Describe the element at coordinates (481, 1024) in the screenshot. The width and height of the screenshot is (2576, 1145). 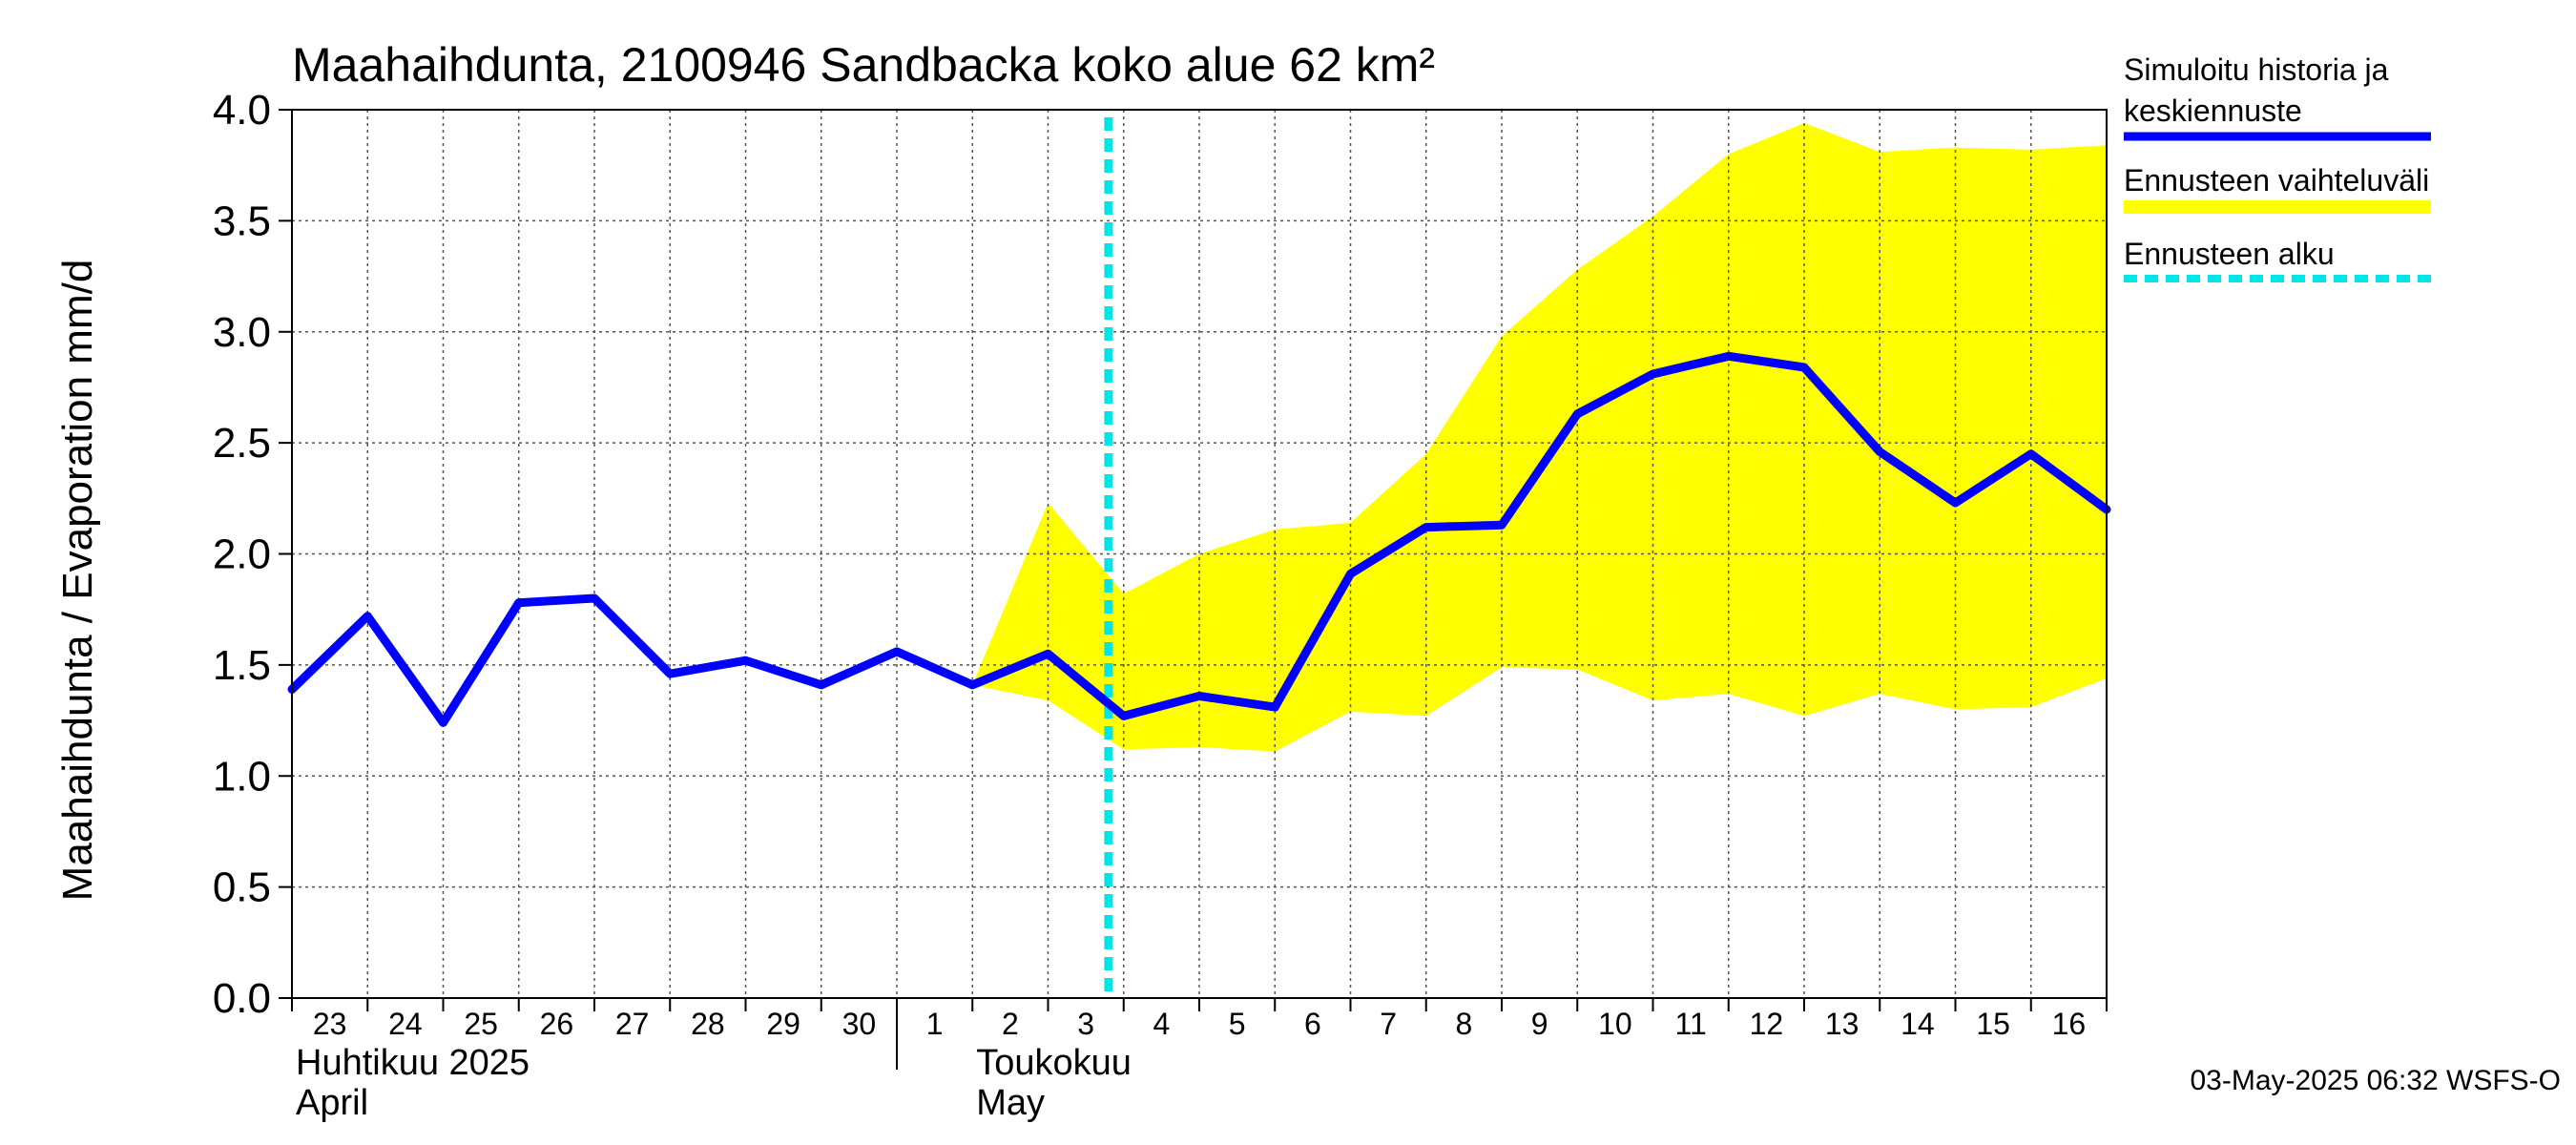
I see `x-tick-label: 25` at that location.